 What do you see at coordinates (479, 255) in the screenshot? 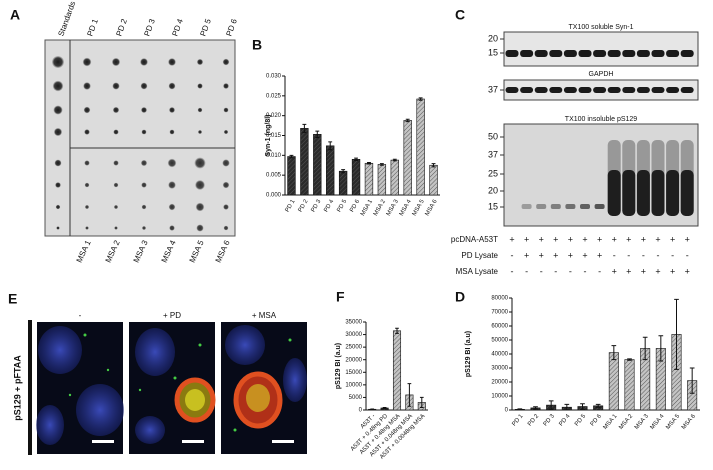
I see `condition-label: PD Lysate` at bounding box center [479, 255].